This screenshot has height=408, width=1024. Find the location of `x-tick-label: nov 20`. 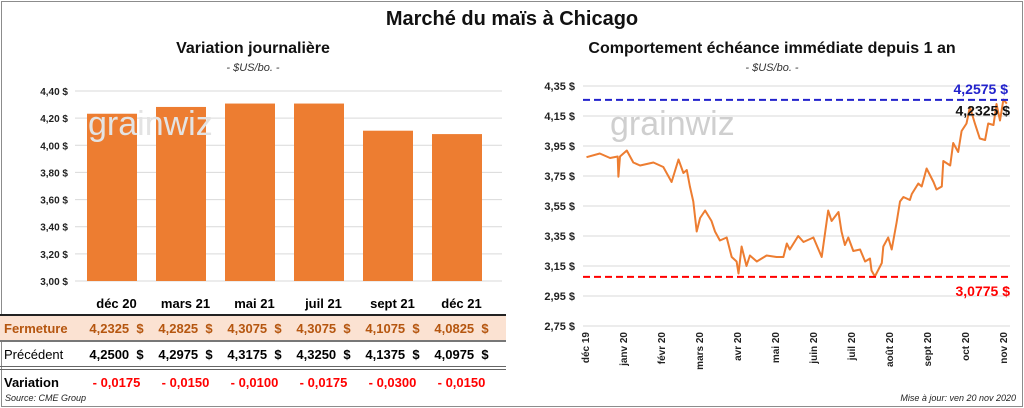

x-tick-label: nov 20 is located at coordinates (1004, 348).